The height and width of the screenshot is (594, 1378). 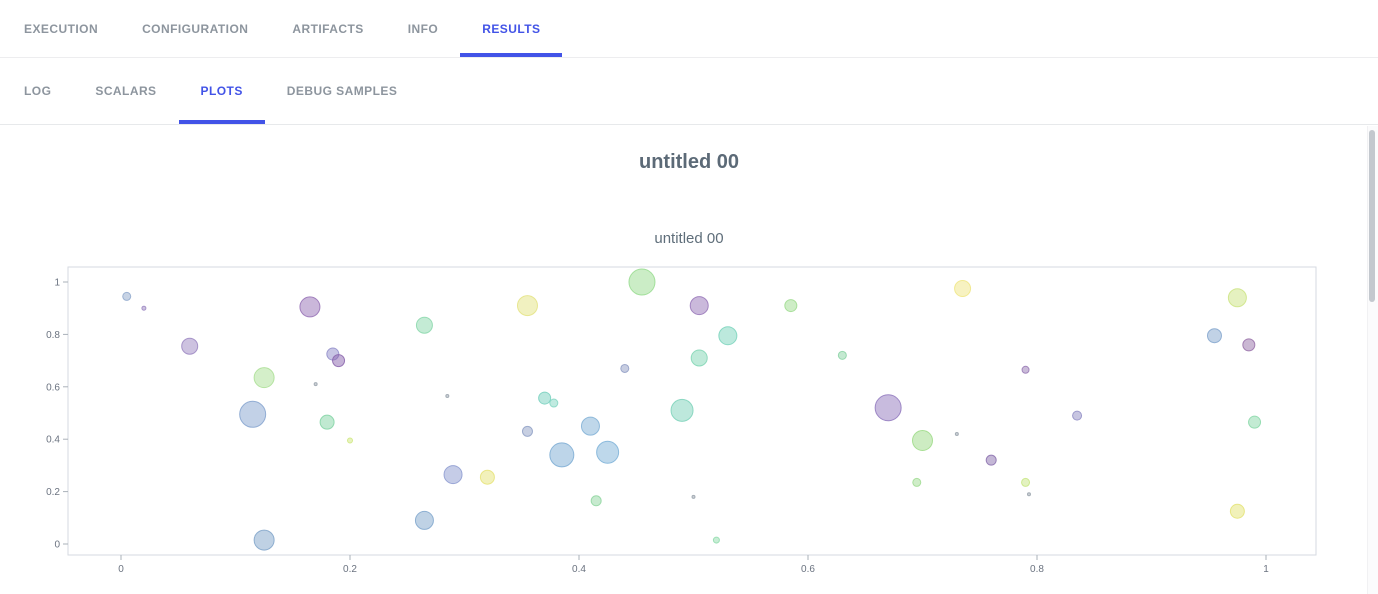 I want to click on y-tick-label: 0.6, so click(x=53, y=387).